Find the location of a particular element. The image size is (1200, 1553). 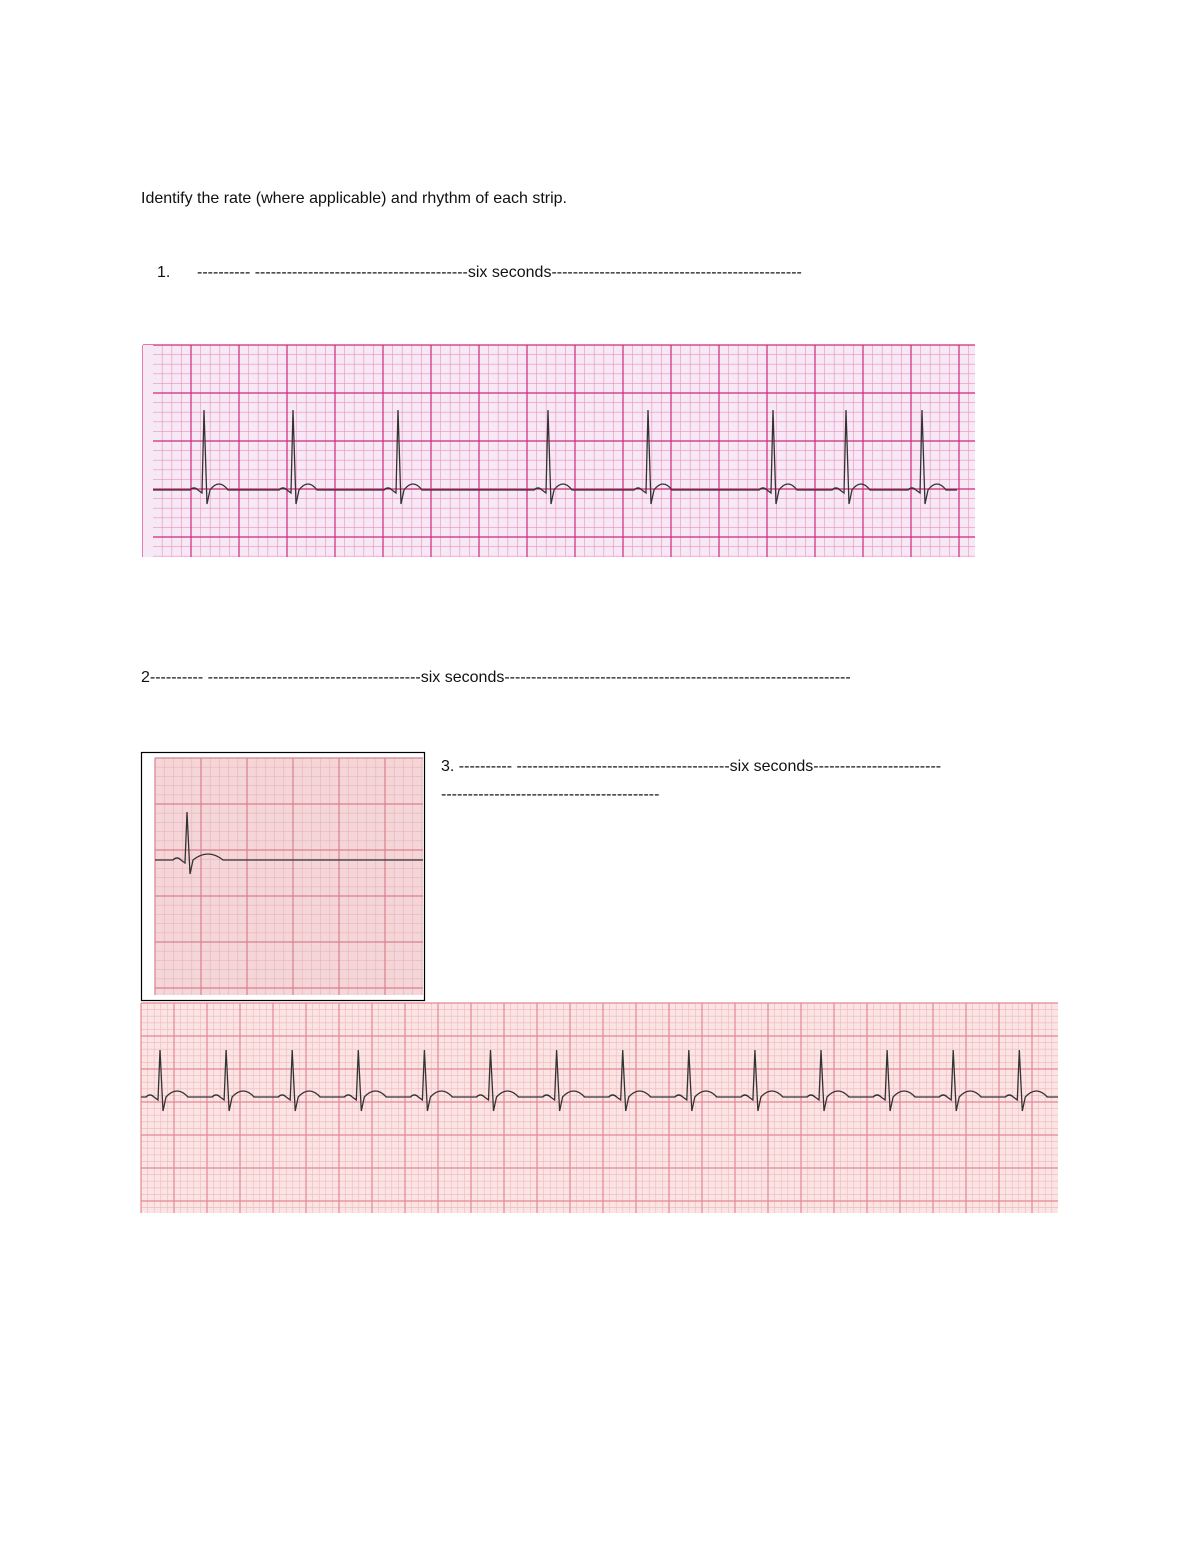

strip-edge is located at coordinates (148, 451).